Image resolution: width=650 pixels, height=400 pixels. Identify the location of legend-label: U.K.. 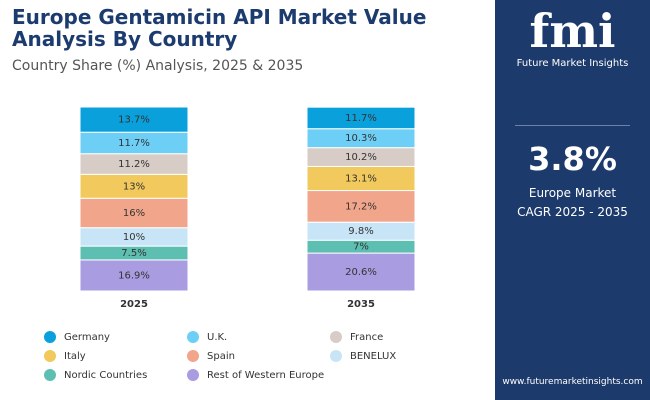
(217, 337).